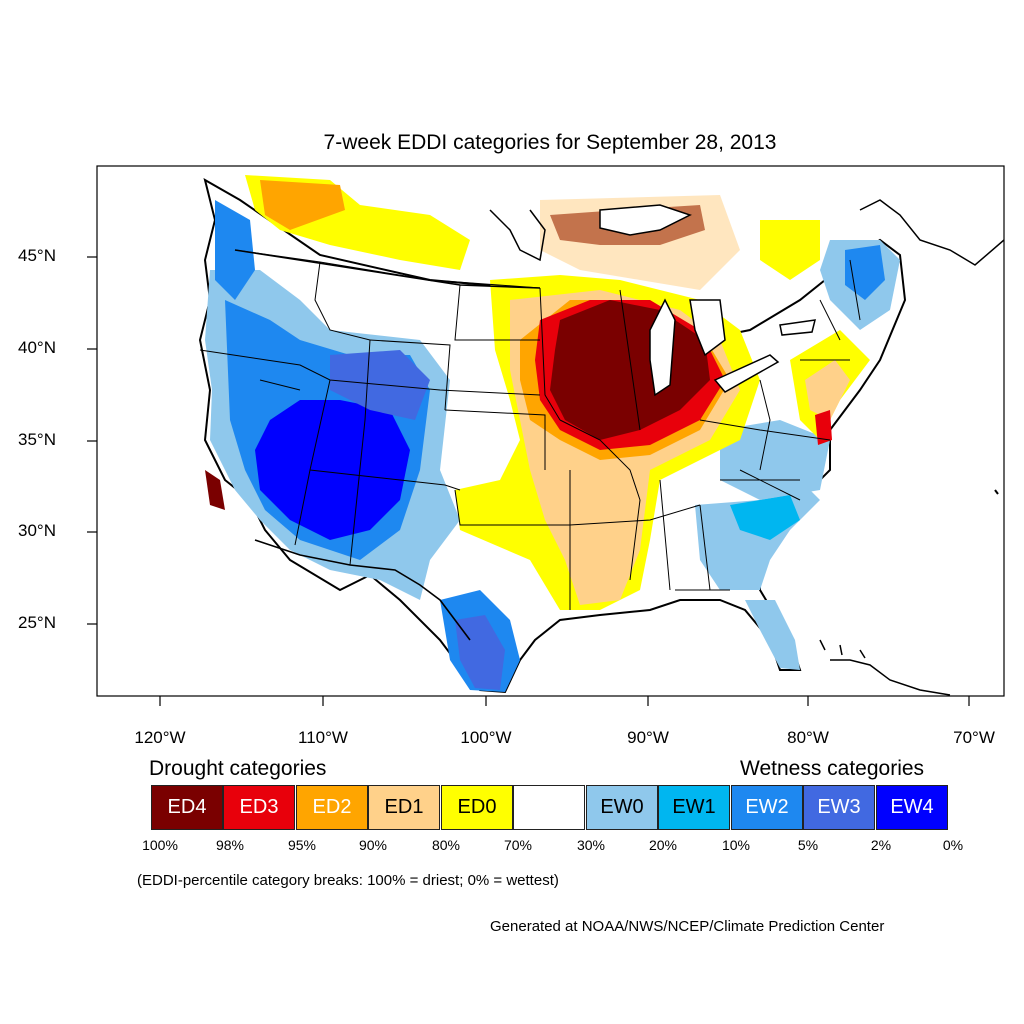  What do you see at coordinates (160, 737) in the screenshot?
I see `lon-label-120w: 120°W` at bounding box center [160, 737].